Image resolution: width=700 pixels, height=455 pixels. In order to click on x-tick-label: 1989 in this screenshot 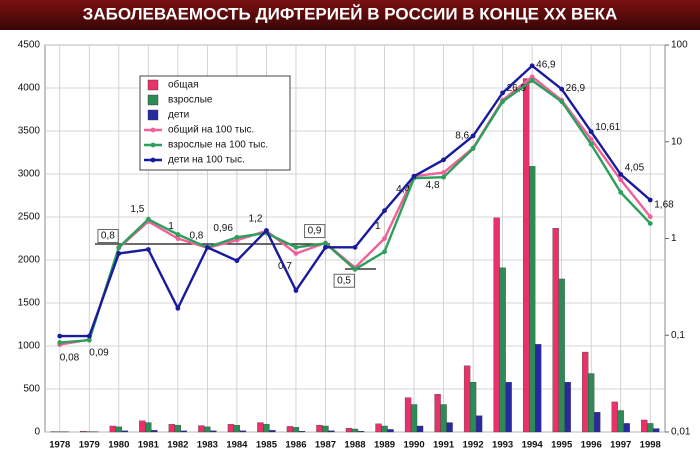, I will do `click(384, 445)`.